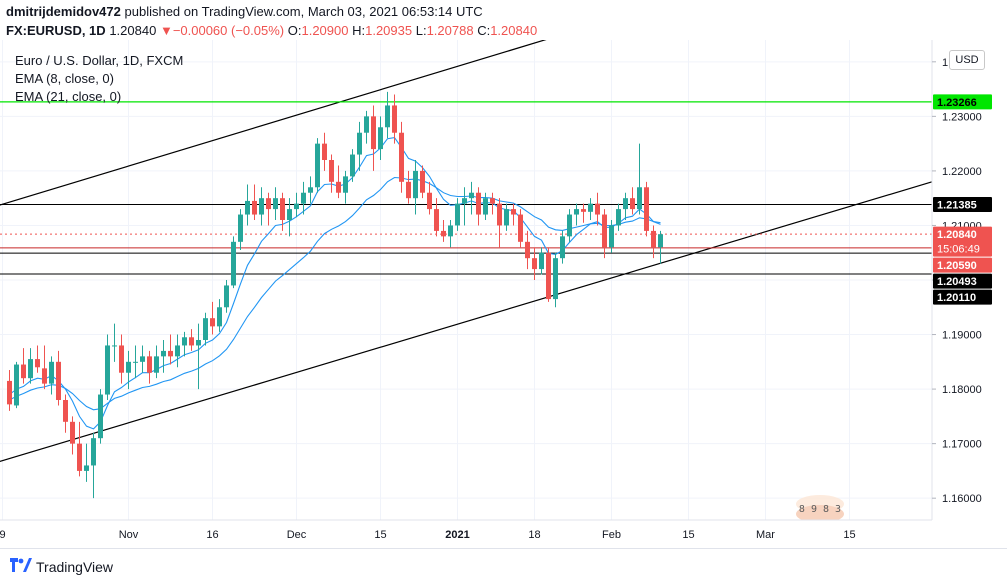 The height and width of the screenshot is (586, 1007). I want to click on y-tick-label: 1.18000, so click(962, 390).